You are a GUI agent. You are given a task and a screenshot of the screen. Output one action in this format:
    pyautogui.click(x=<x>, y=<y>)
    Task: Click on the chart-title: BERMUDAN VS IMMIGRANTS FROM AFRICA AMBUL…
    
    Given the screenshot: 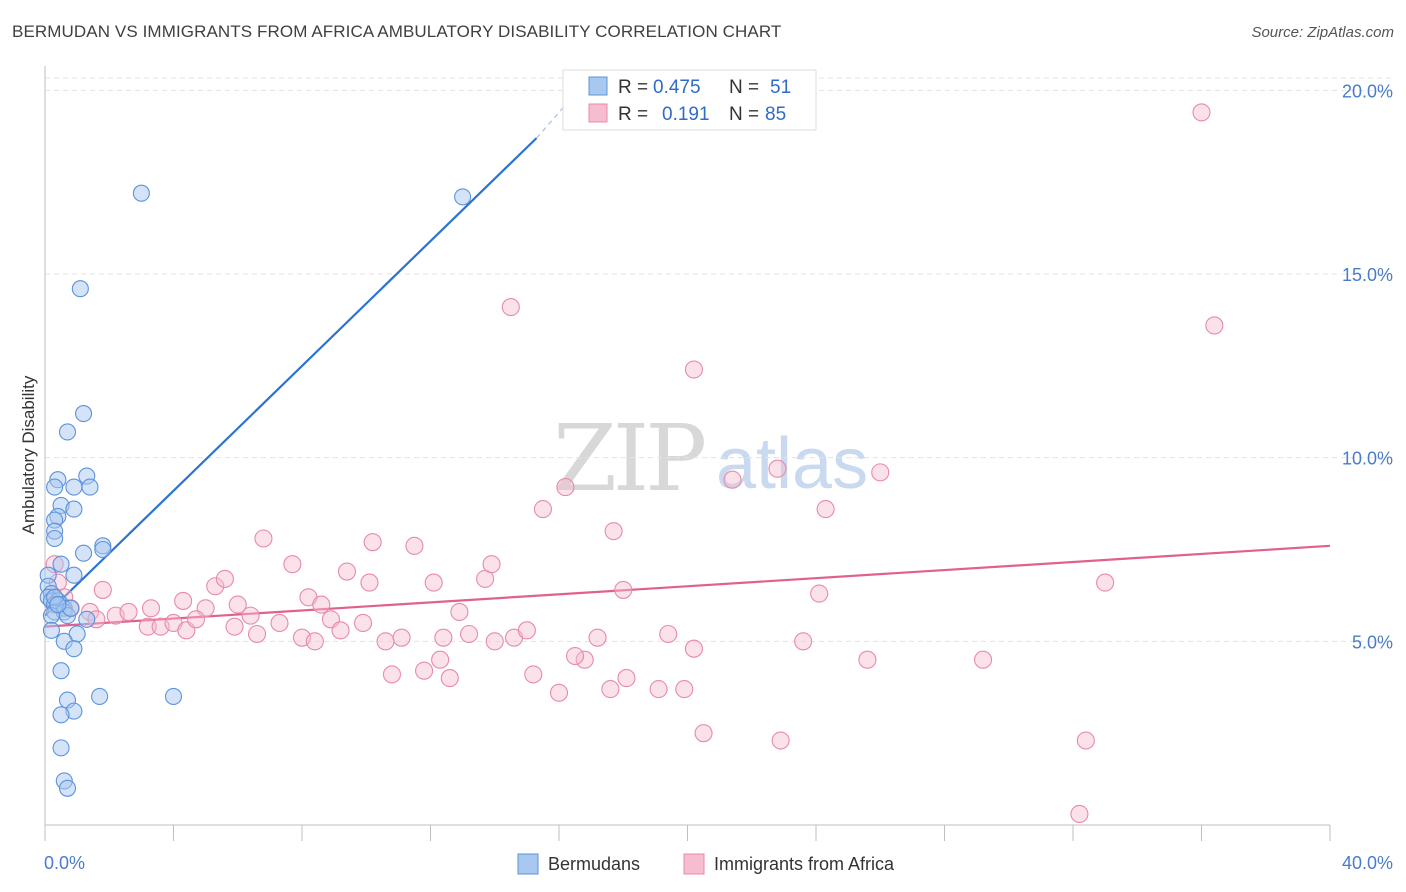 What is the action you would take?
    pyautogui.click(x=397, y=31)
    